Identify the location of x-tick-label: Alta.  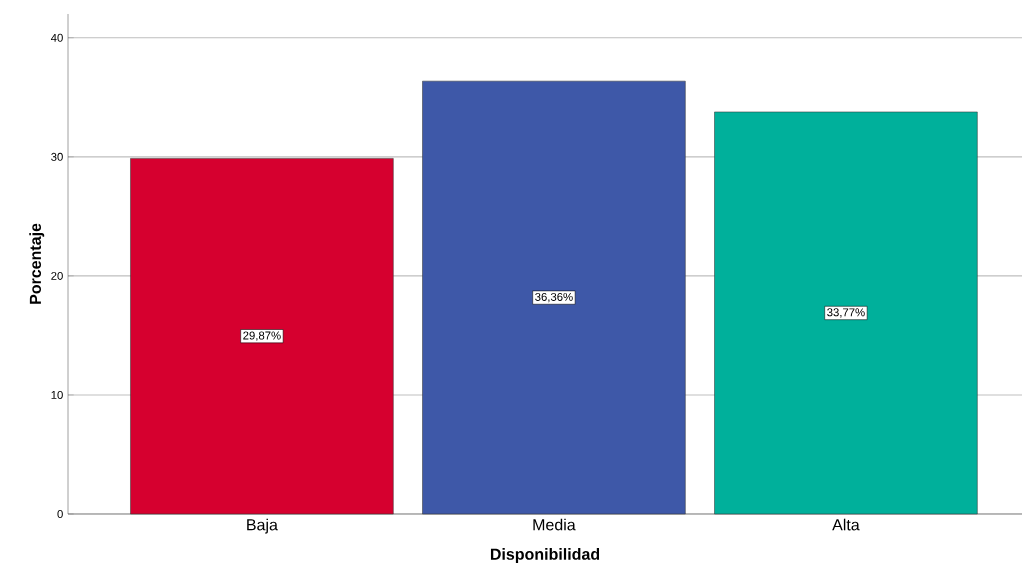
(846, 524).